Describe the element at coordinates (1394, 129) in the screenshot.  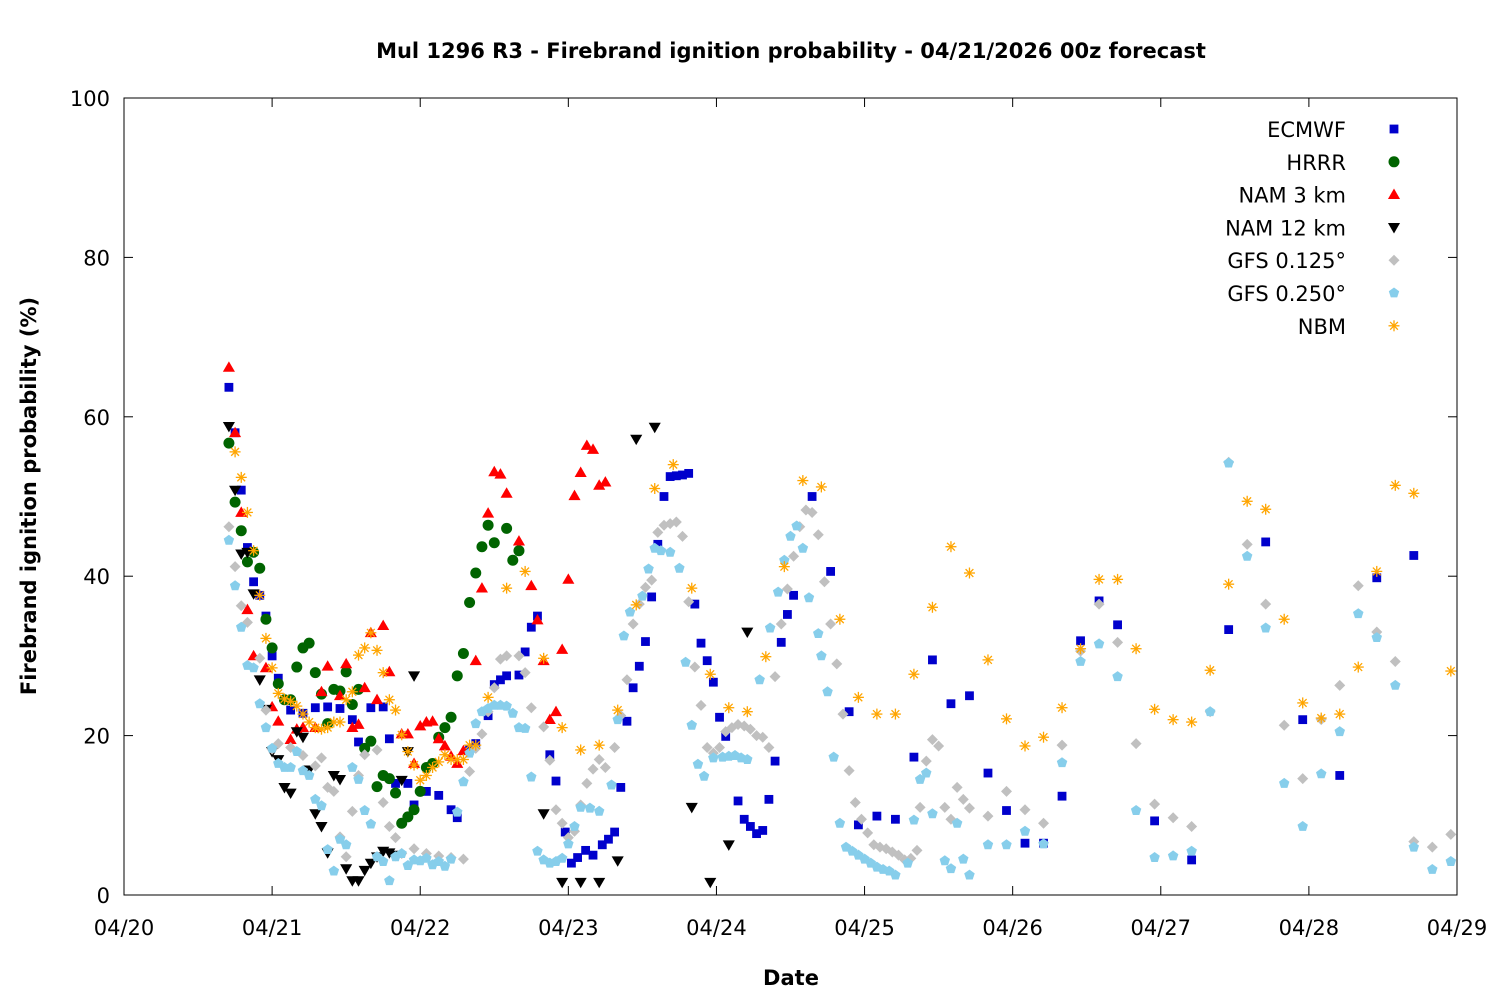
I see `legend-marker-ecmwf` at that location.